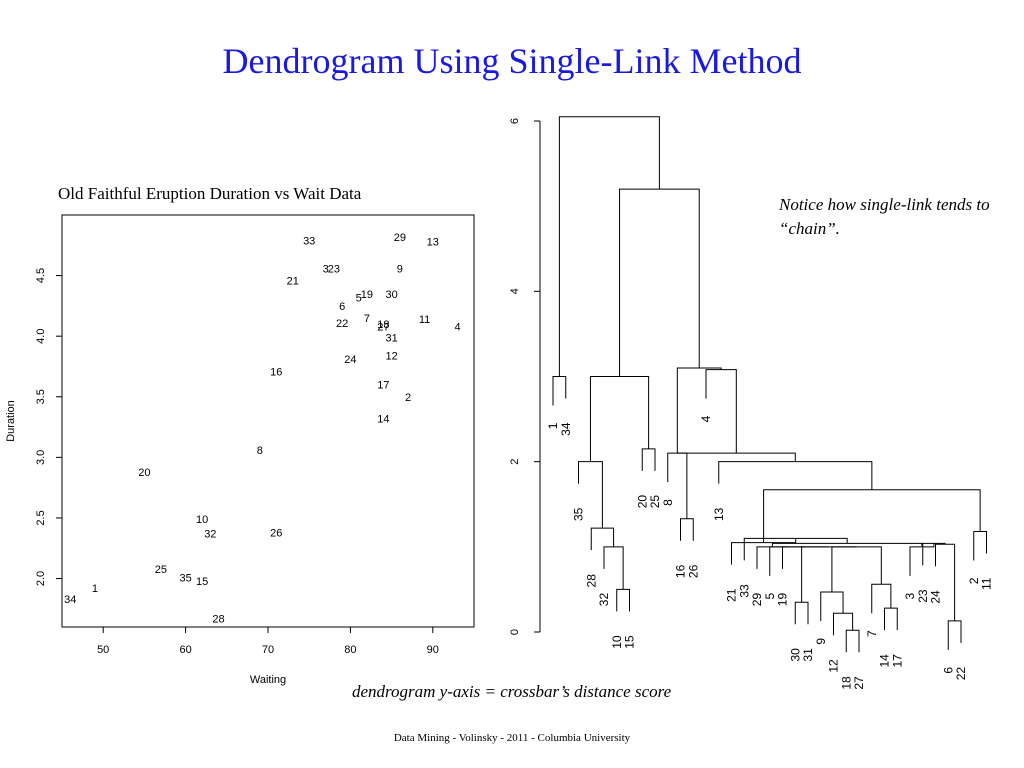  I want to click on dendrogram-leaf-label: 23, so click(923, 596).